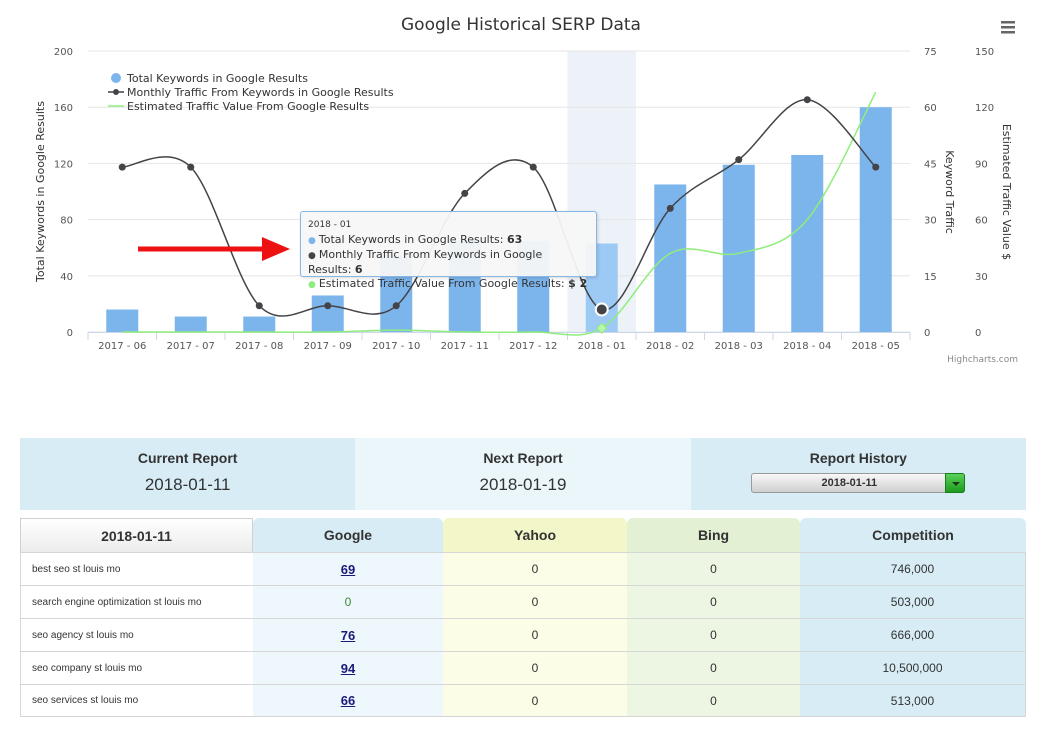 The width and height of the screenshot is (1043, 730). Describe the element at coordinates (330, 225) in the screenshot. I see `tooltip-header: 2018 - 01` at that location.